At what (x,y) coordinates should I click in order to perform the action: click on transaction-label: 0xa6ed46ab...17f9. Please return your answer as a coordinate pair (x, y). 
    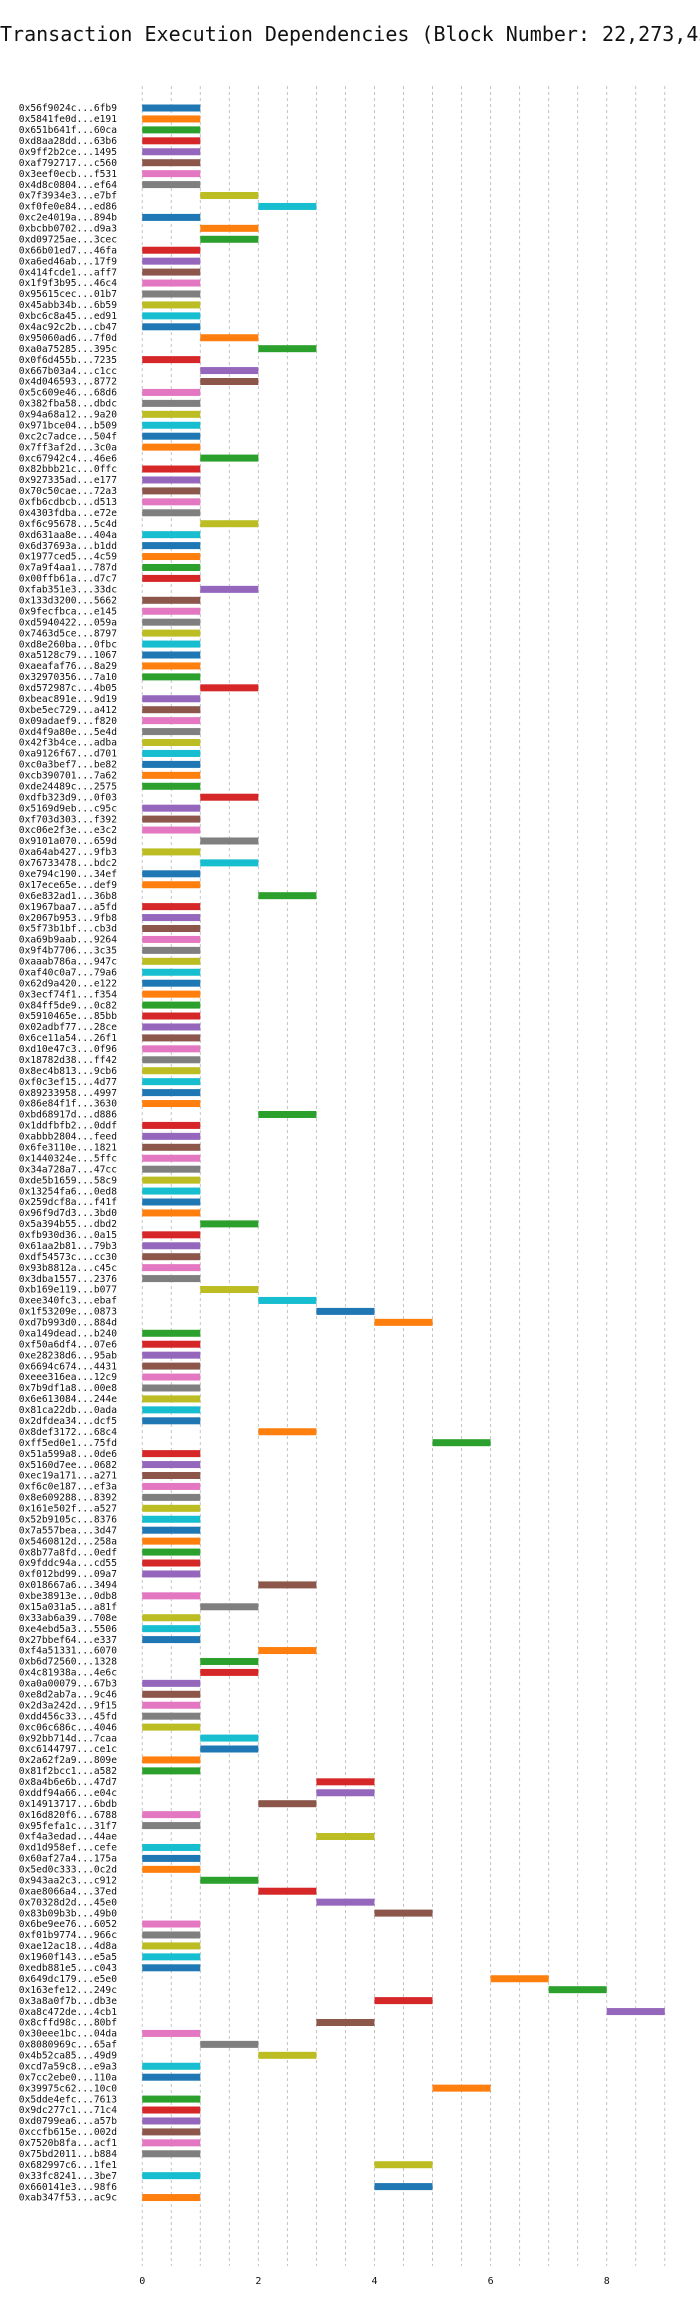
    Looking at the image, I should click on (68, 261).